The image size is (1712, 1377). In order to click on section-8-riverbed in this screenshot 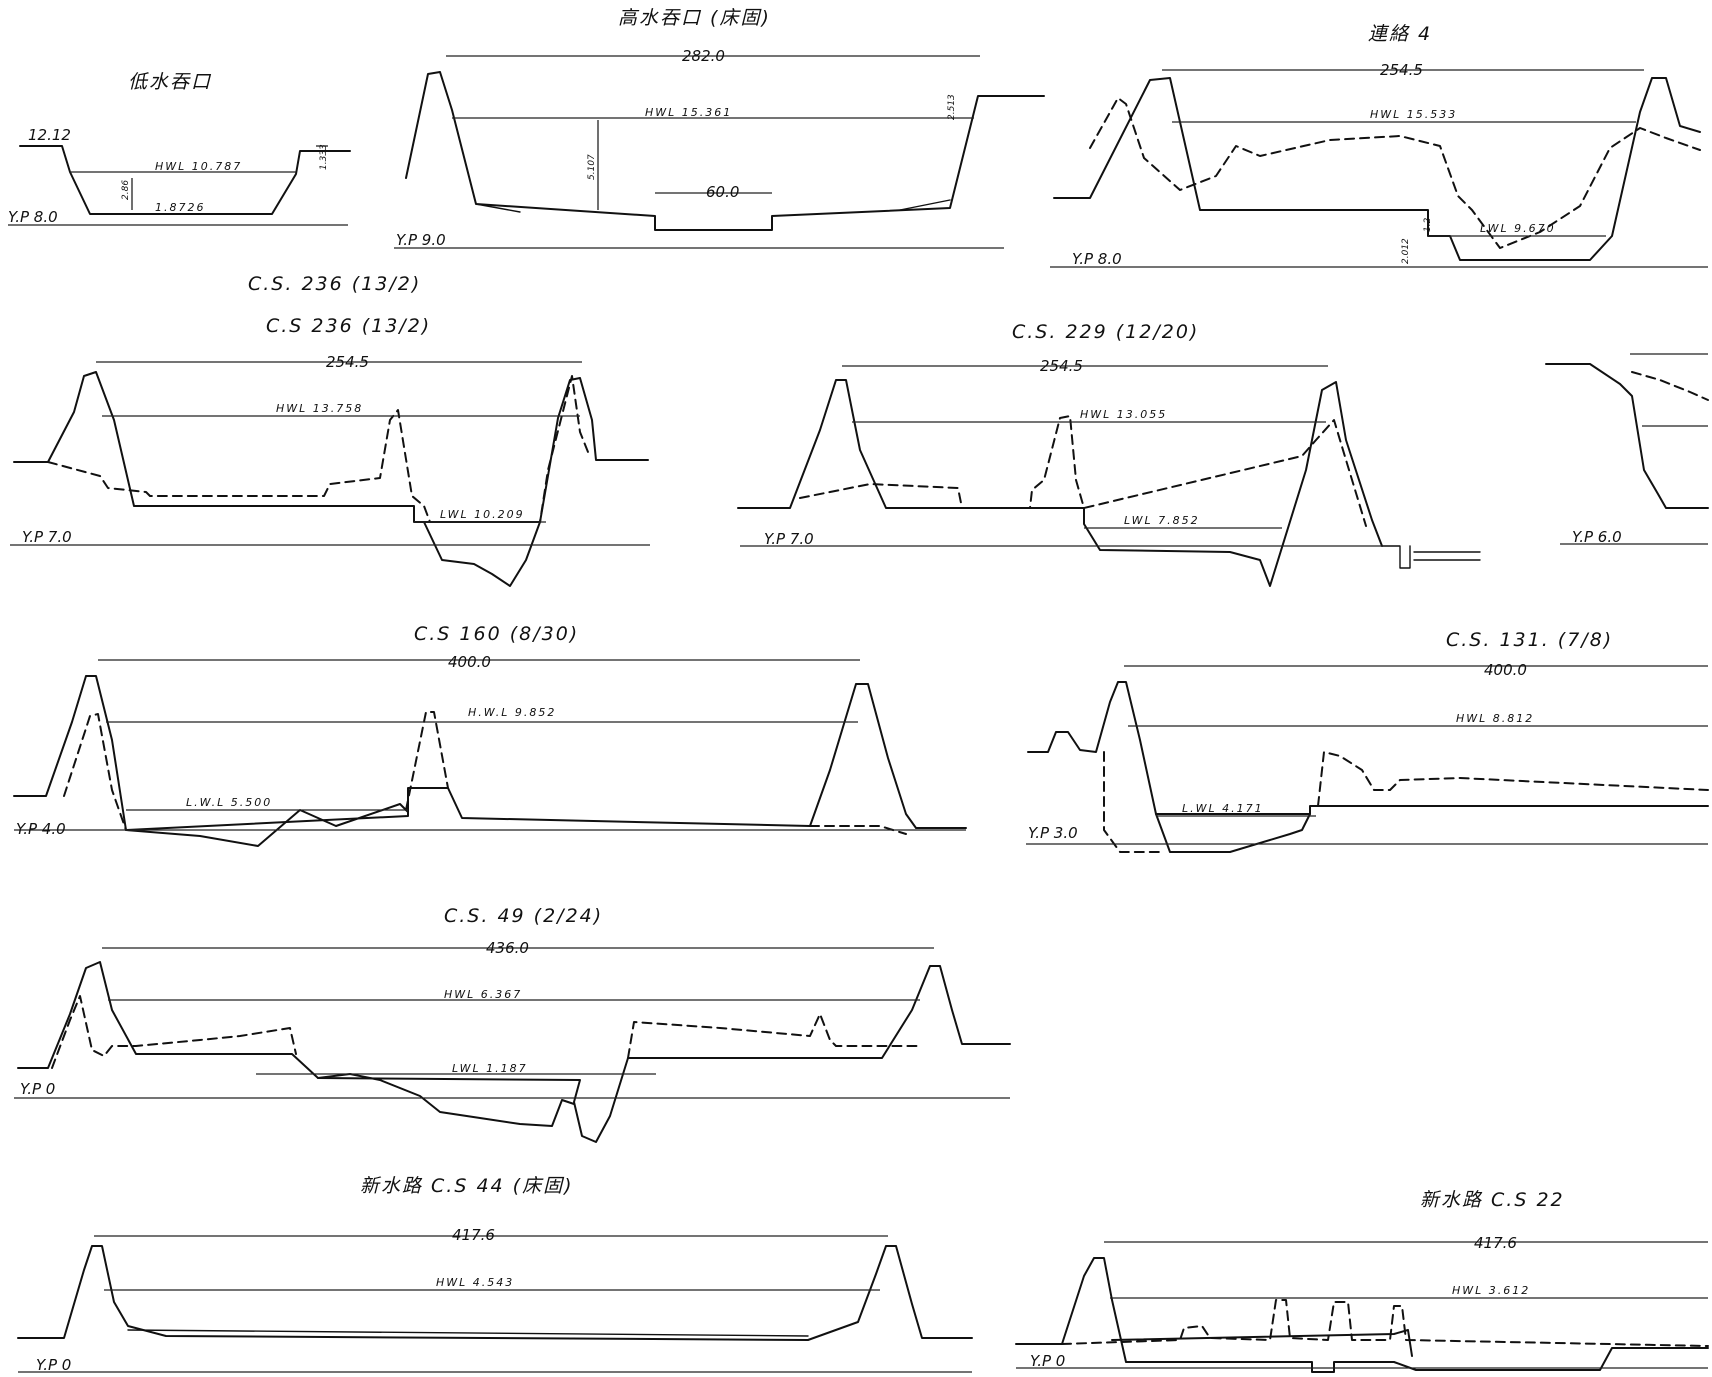, I will do `click(1233, 833)`.